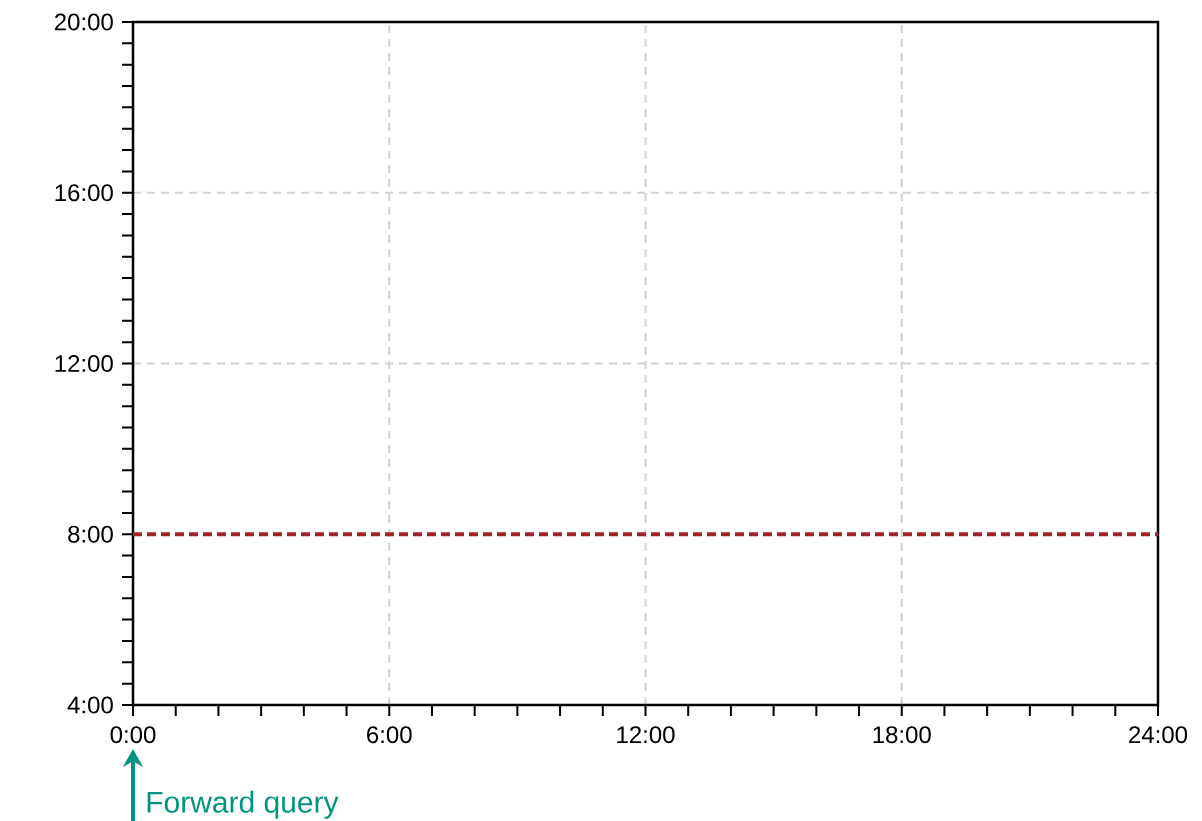 The image size is (1202, 821). What do you see at coordinates (83, 22) in the screenshot?
I see `y-tick-label: 20:00` at bounding box center [83, 22].